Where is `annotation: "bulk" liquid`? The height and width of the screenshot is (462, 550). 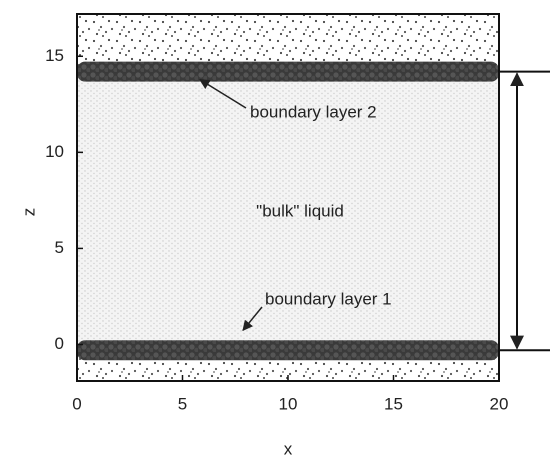
annotation: "bulk" liquid is located at coordinates (300, 210).